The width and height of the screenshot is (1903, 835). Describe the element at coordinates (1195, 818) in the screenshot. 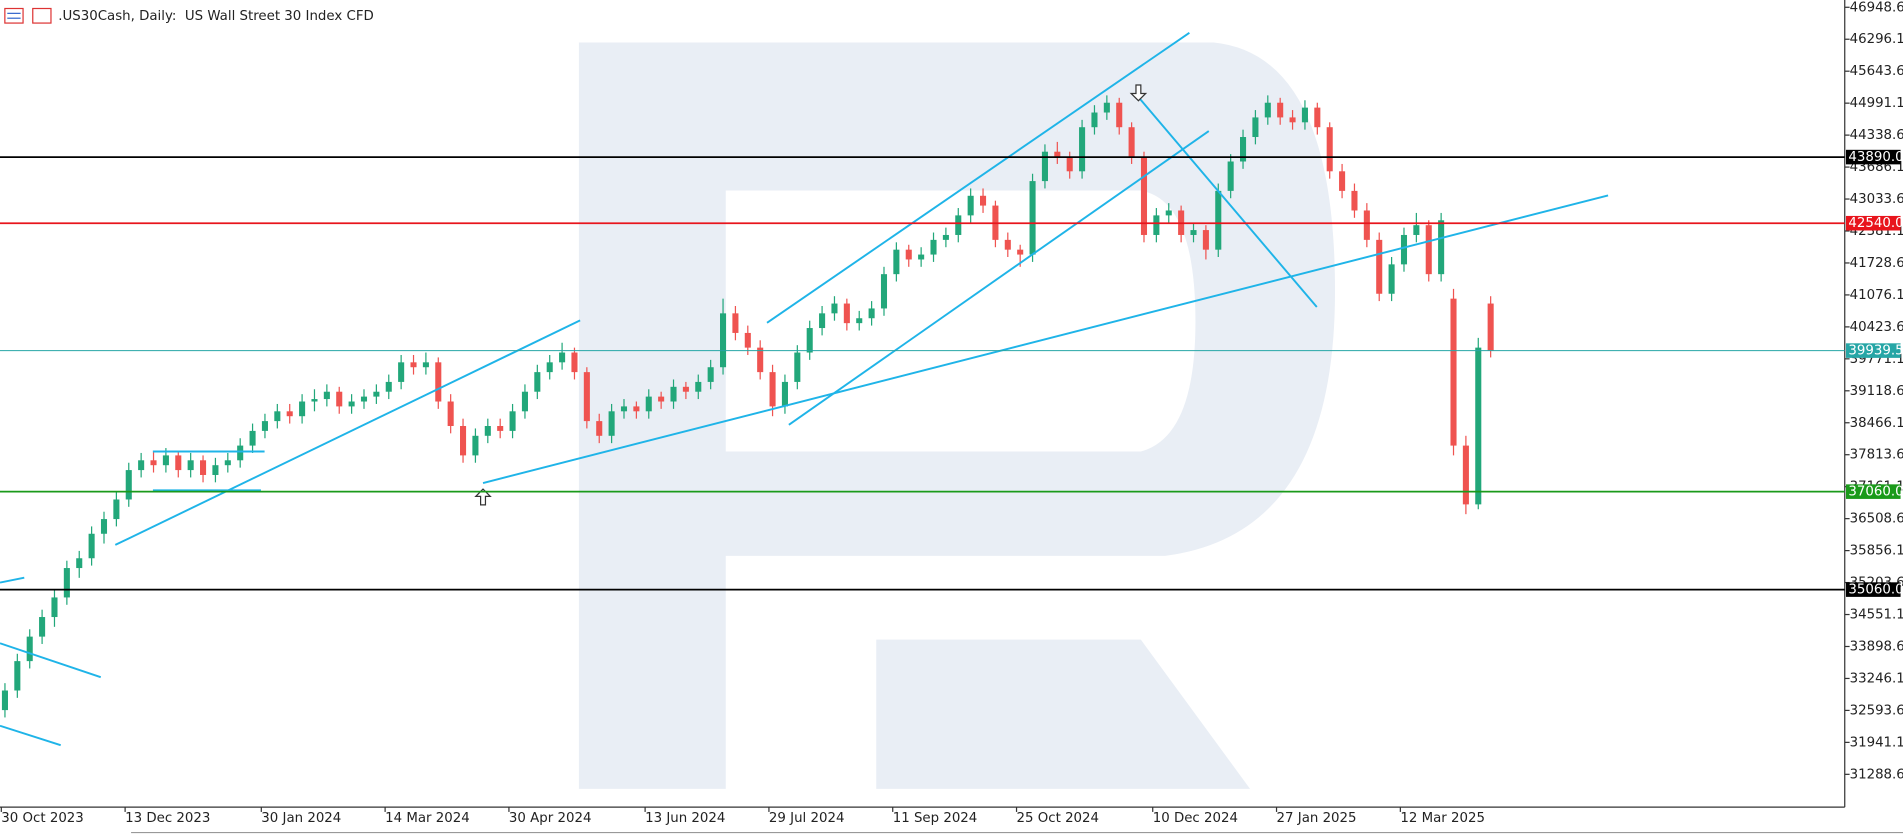

I see `x-tick-label: 10 Dec 2024` at that location.